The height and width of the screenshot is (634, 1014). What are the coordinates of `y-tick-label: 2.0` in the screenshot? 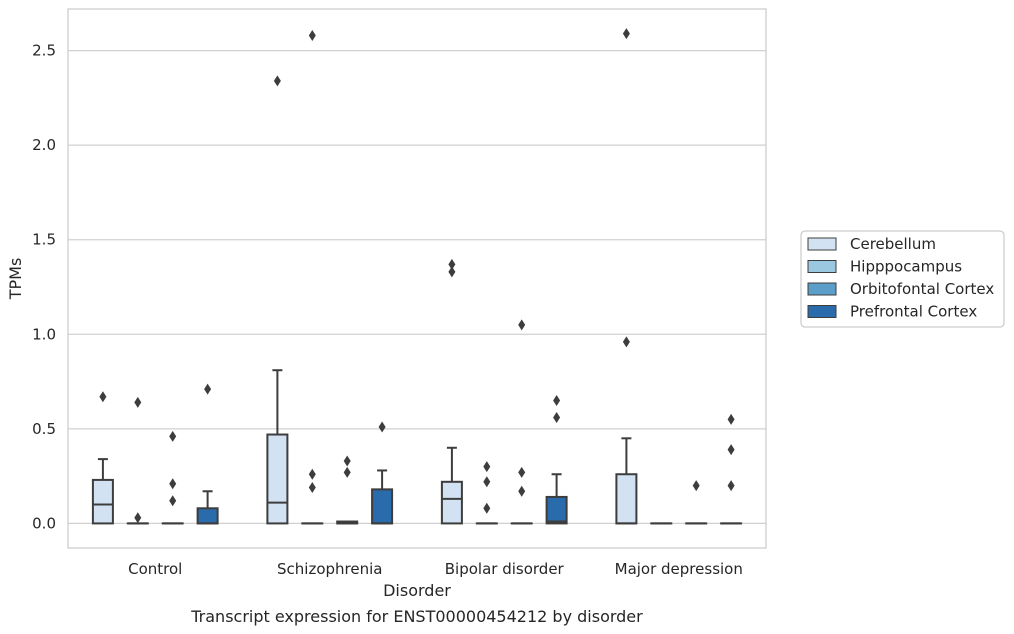 It's located at (44, 145).